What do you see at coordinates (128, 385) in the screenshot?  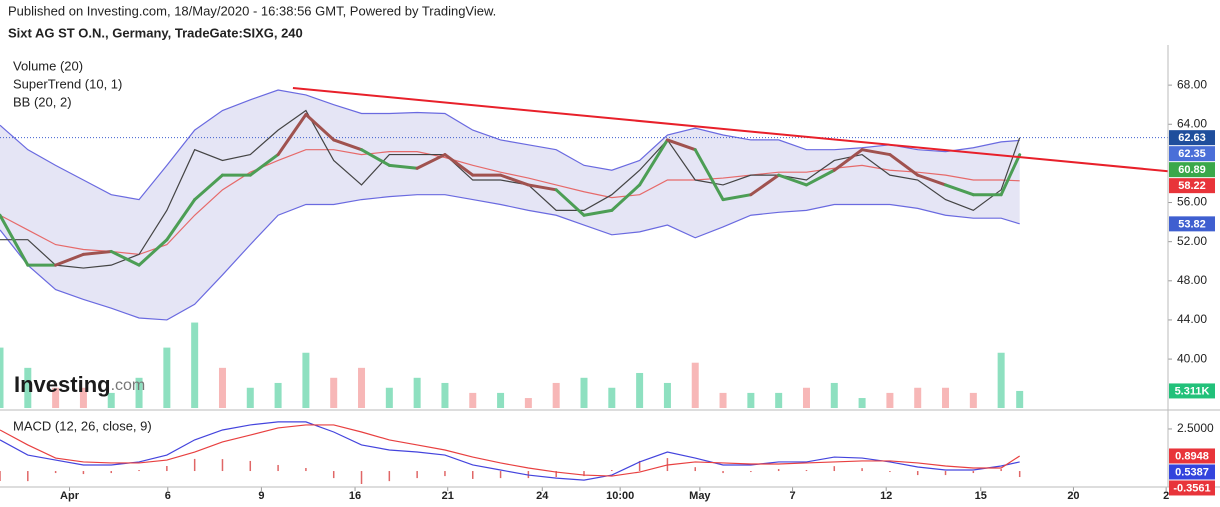 I see `watermark-domain: .com` at bounding box center [128, 385].